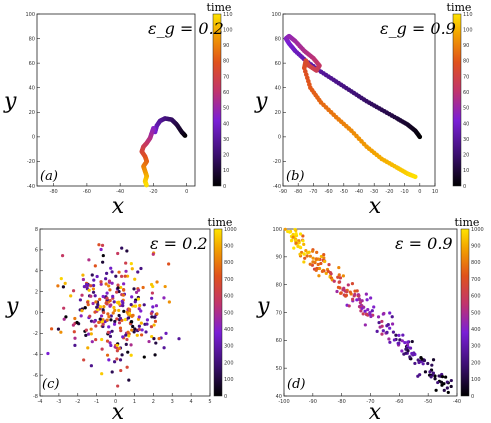  I want to click on colorbar-title: time, so click(459, 7).